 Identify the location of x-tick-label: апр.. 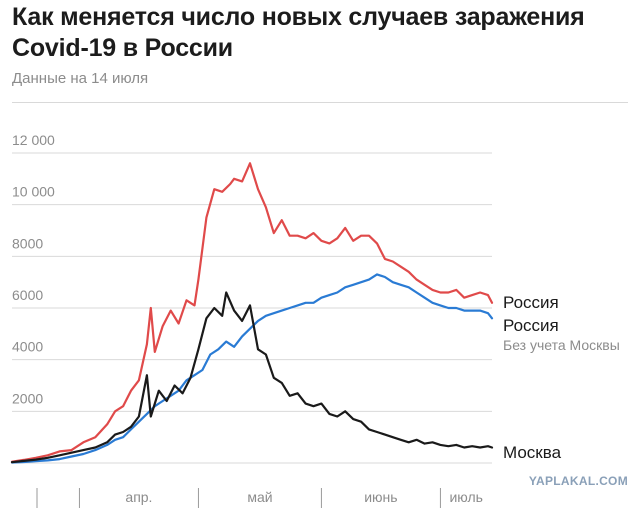
(138, 497).